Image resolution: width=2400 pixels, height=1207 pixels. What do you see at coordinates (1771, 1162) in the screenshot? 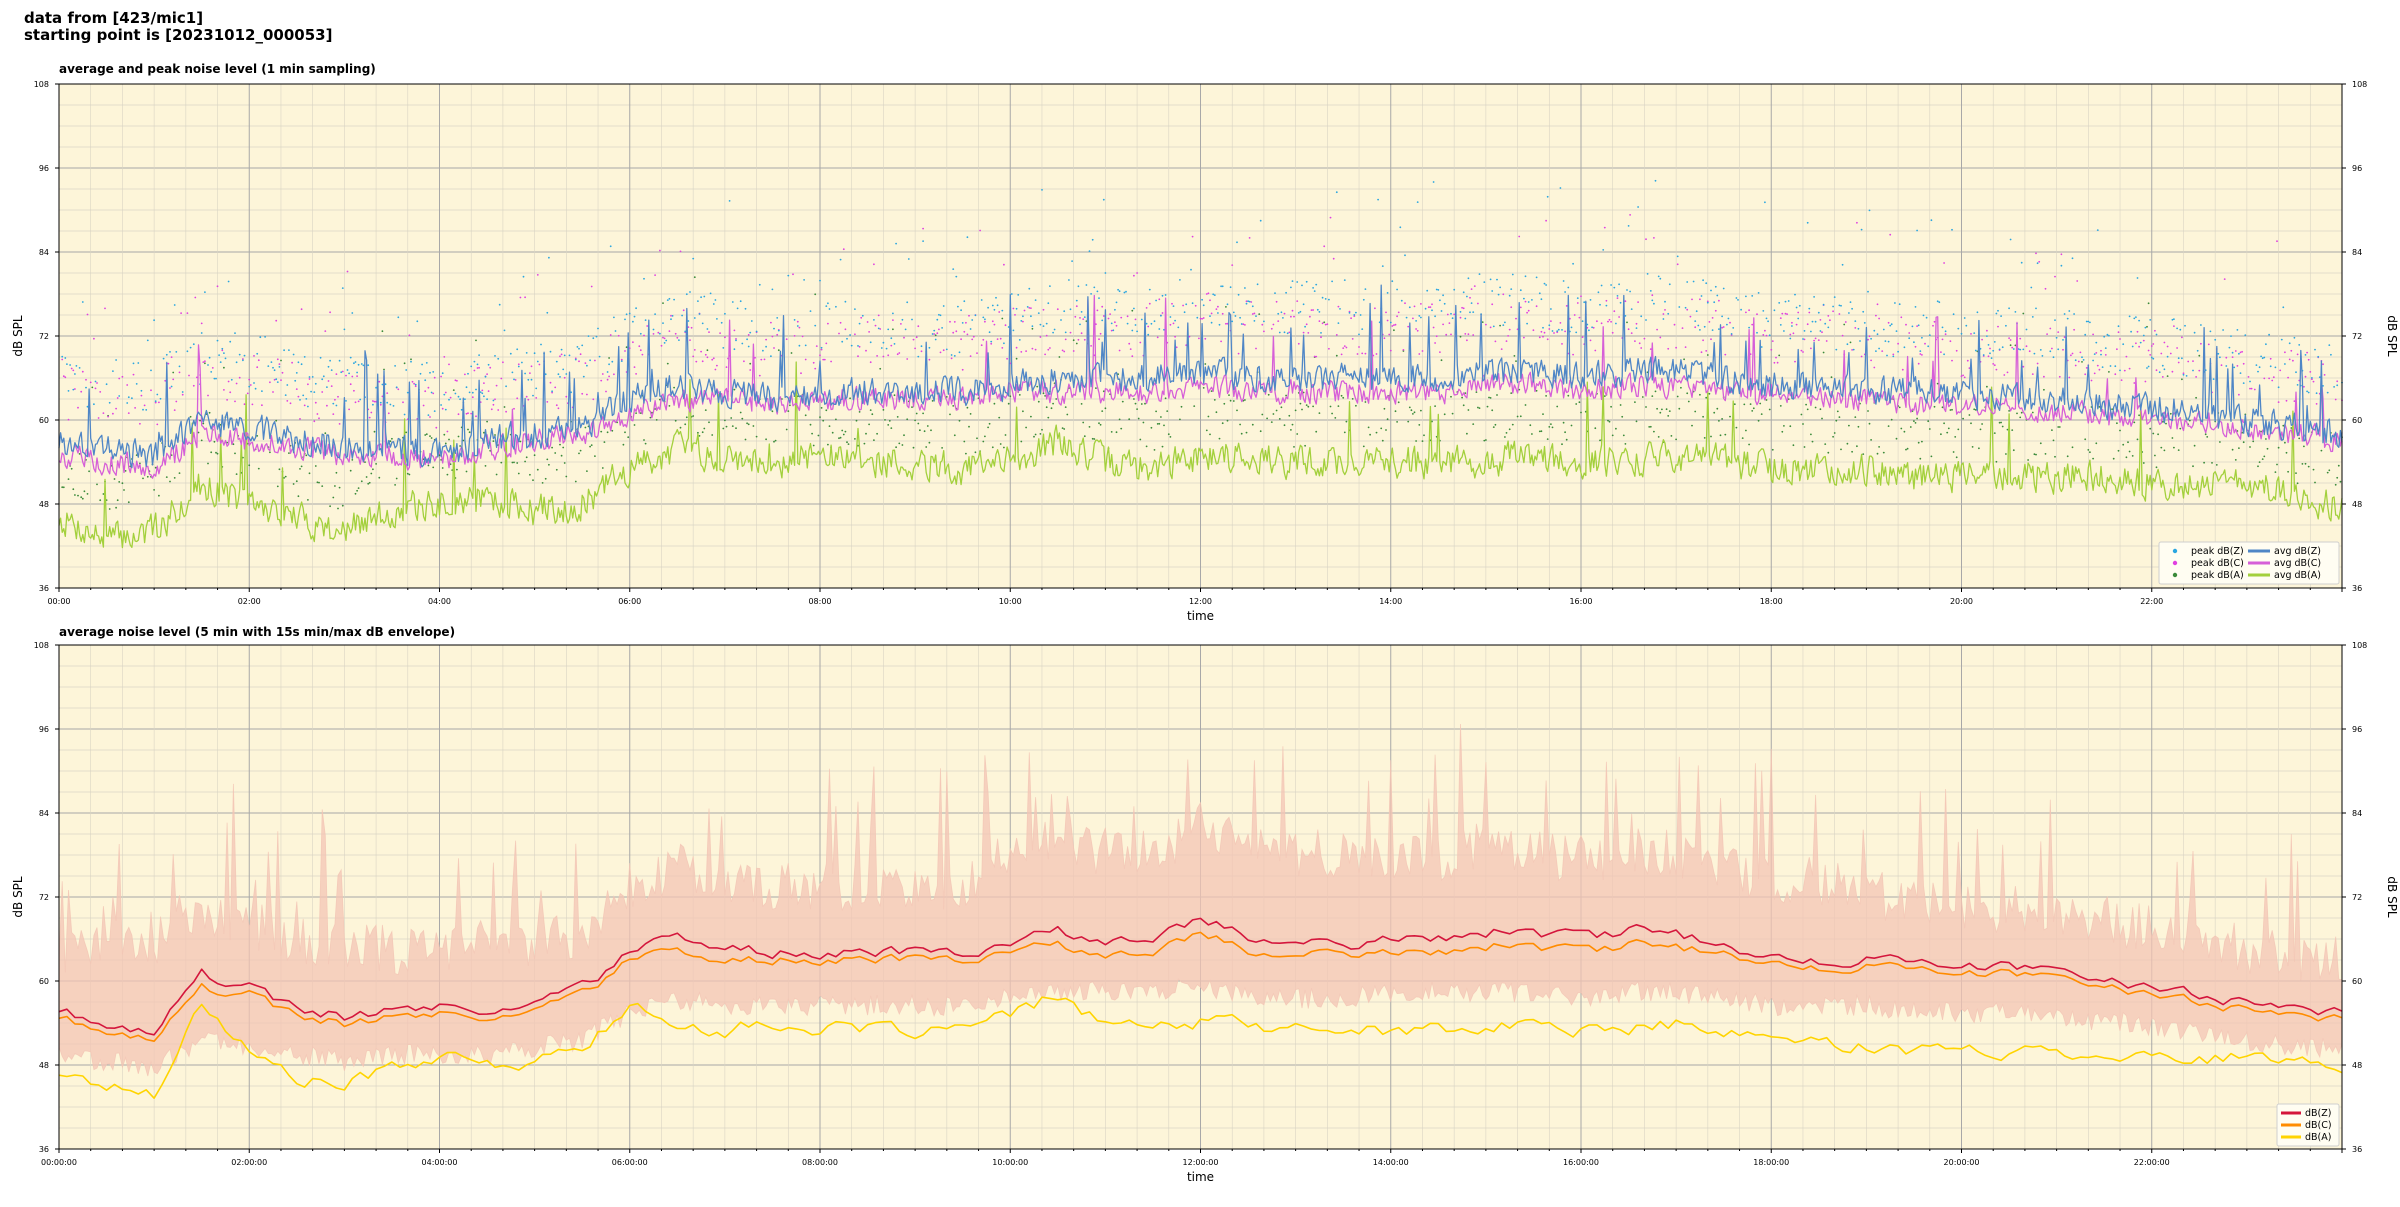
I see `x-tick-label: 18:00:00` at bounding box center [1771, 1162].